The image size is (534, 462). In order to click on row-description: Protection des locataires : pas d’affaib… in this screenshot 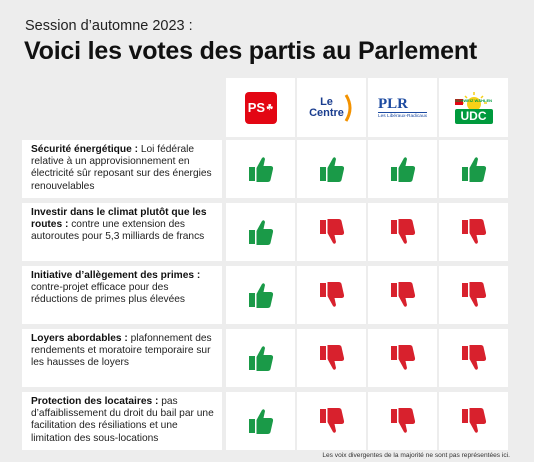, I will do `click(122, 421)`.